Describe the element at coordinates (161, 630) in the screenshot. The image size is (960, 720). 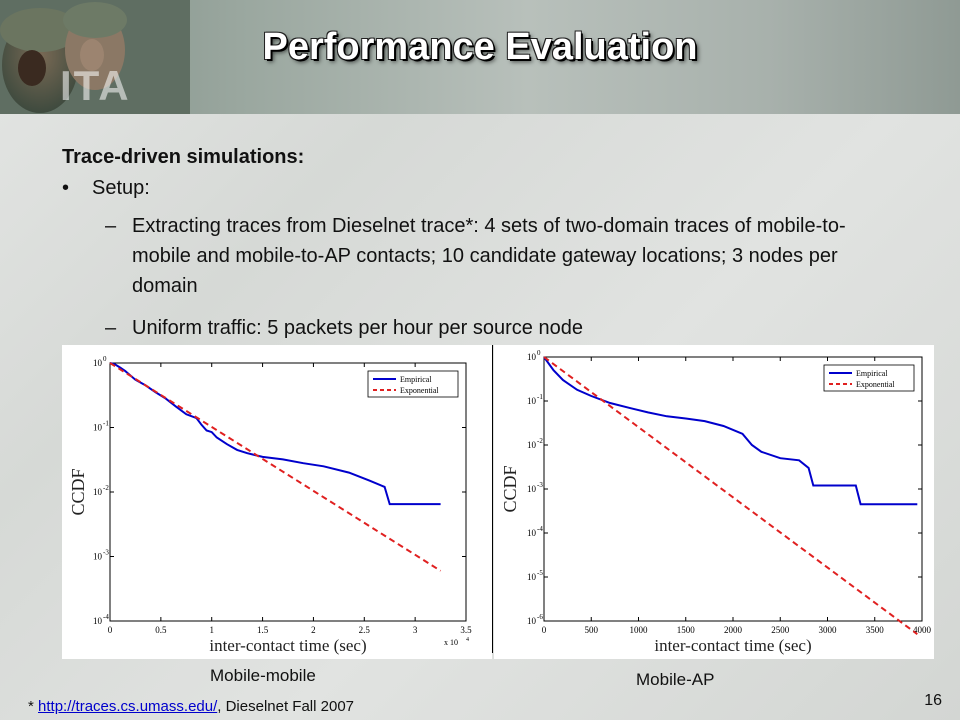
I see `x-tick-label: 0.5` at that location.